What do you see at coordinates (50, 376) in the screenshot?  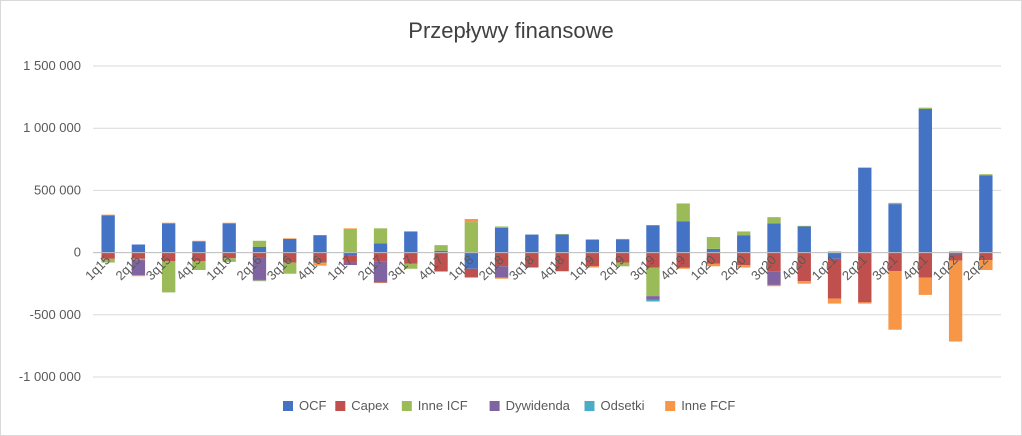 I see `y-tick-label: -1 000 000` at bounding box center [50, 376].